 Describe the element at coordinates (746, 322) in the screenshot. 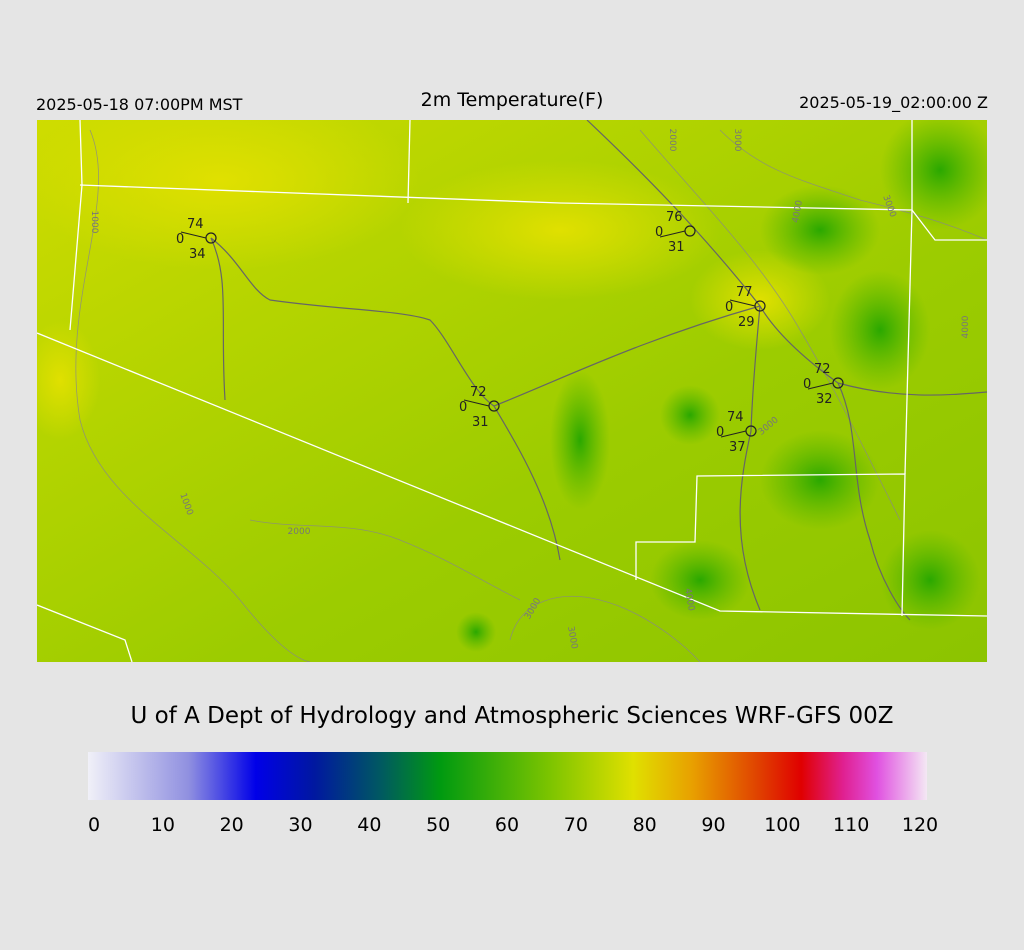

I see `station-dewpoint: 29` at that location.